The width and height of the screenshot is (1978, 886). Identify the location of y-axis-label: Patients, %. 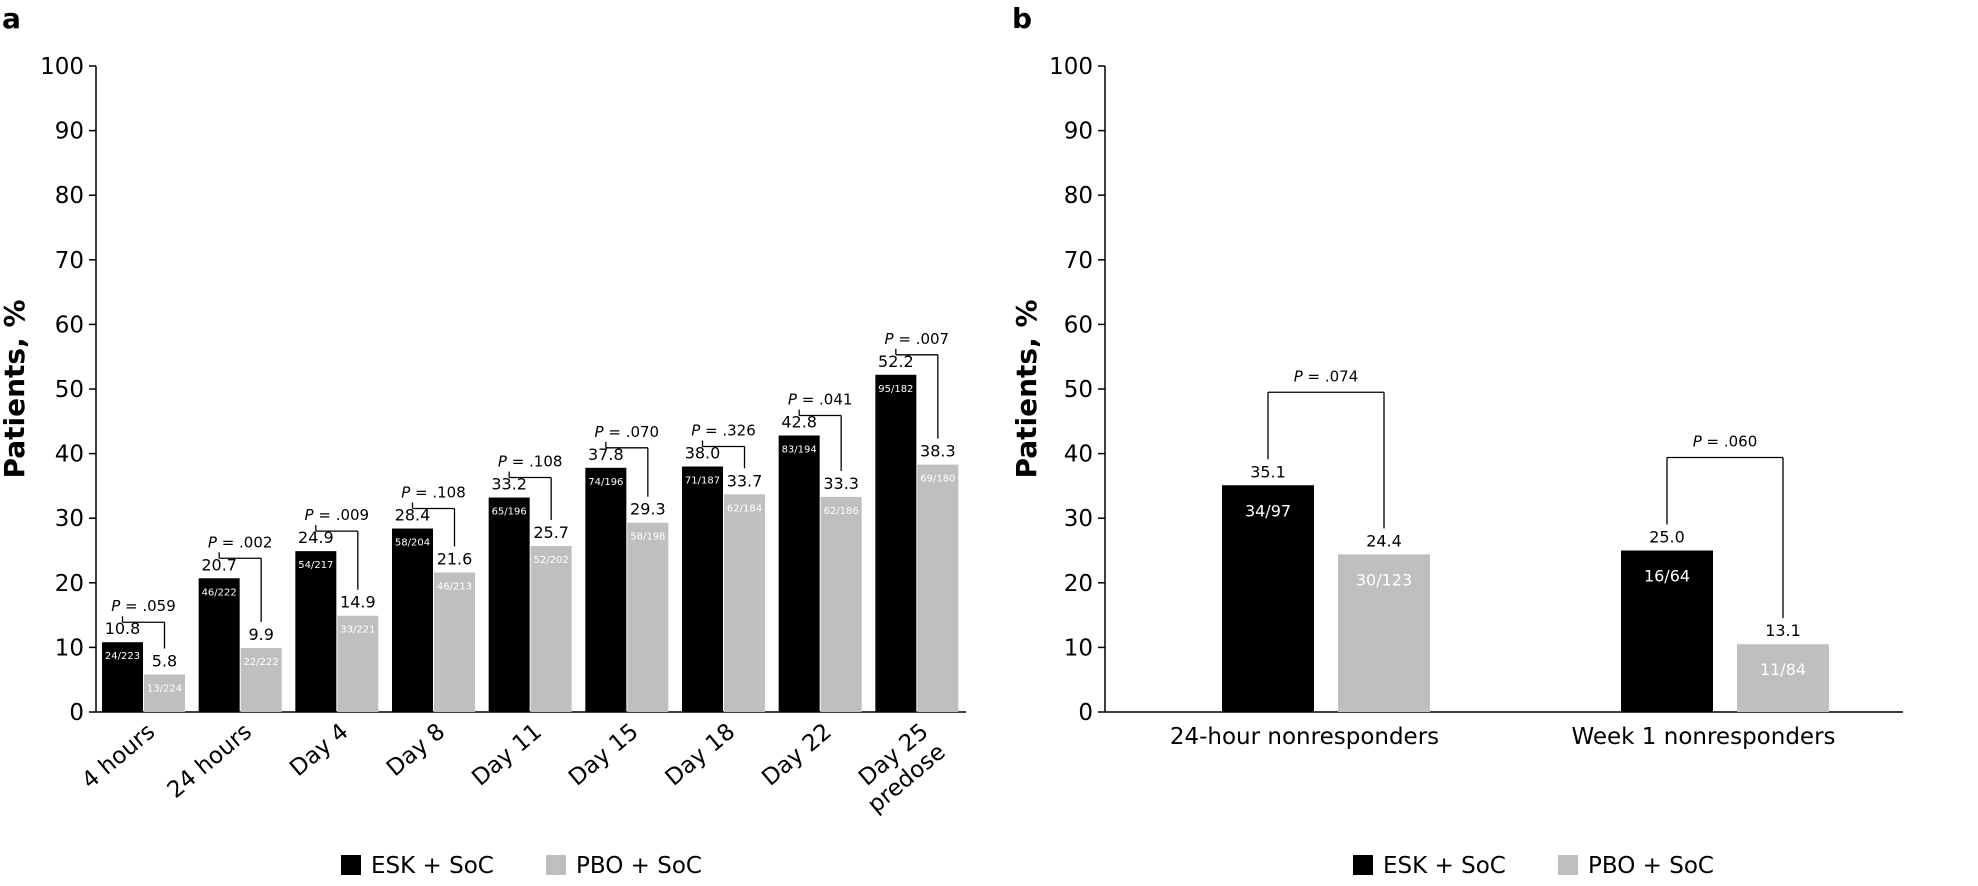
(15, 388).